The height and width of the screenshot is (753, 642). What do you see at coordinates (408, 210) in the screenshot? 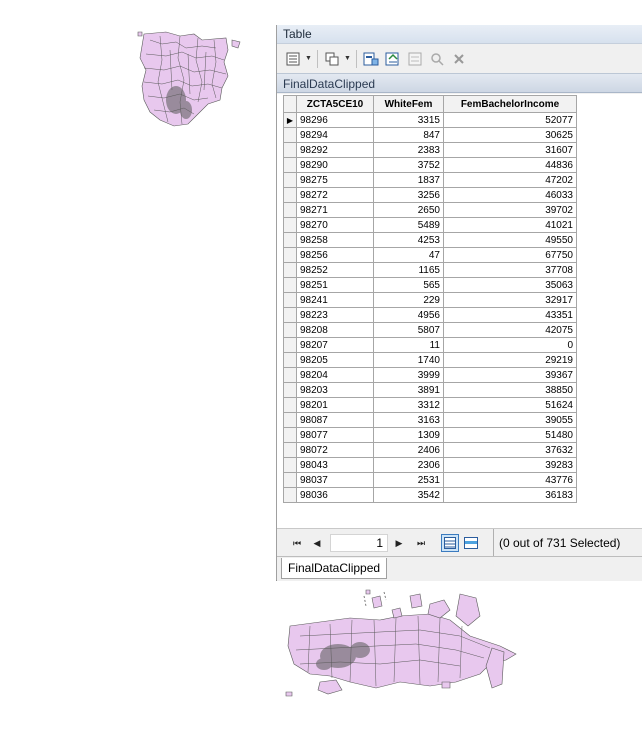
I see `cell-whitefem: 2650` at bounding box center [408, 210].